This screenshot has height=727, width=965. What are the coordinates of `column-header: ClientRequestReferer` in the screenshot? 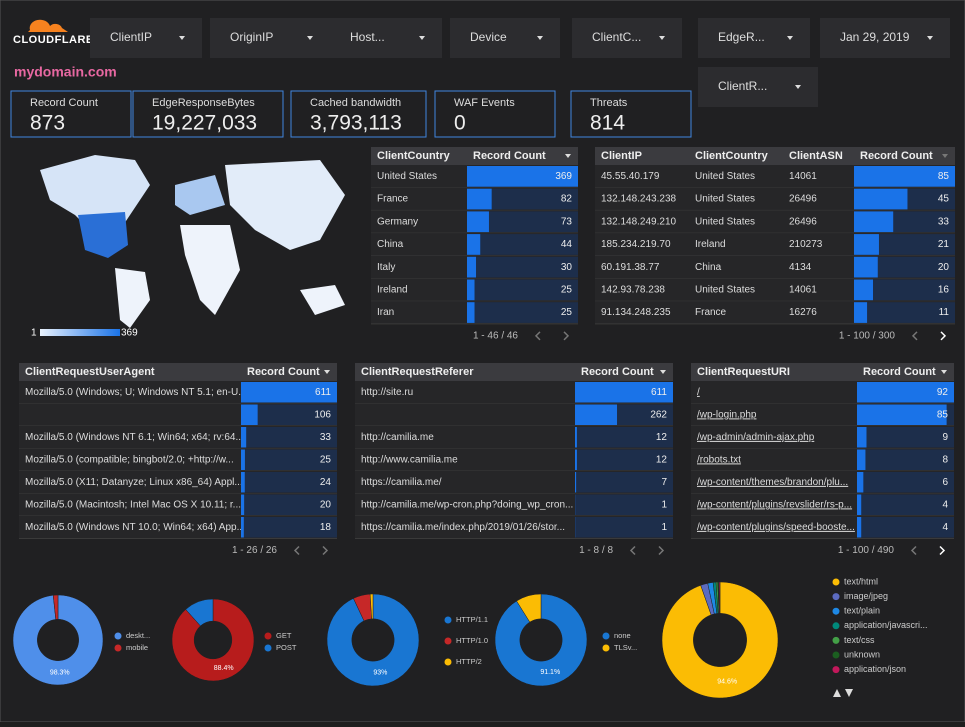 It's located at (417, 372).